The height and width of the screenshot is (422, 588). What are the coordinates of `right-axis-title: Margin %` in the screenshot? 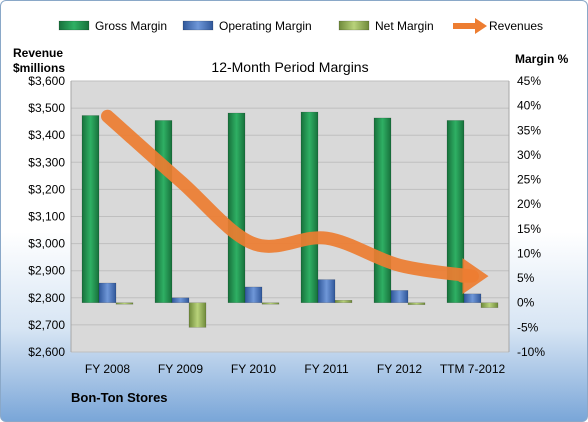 It's located at (542, 59).